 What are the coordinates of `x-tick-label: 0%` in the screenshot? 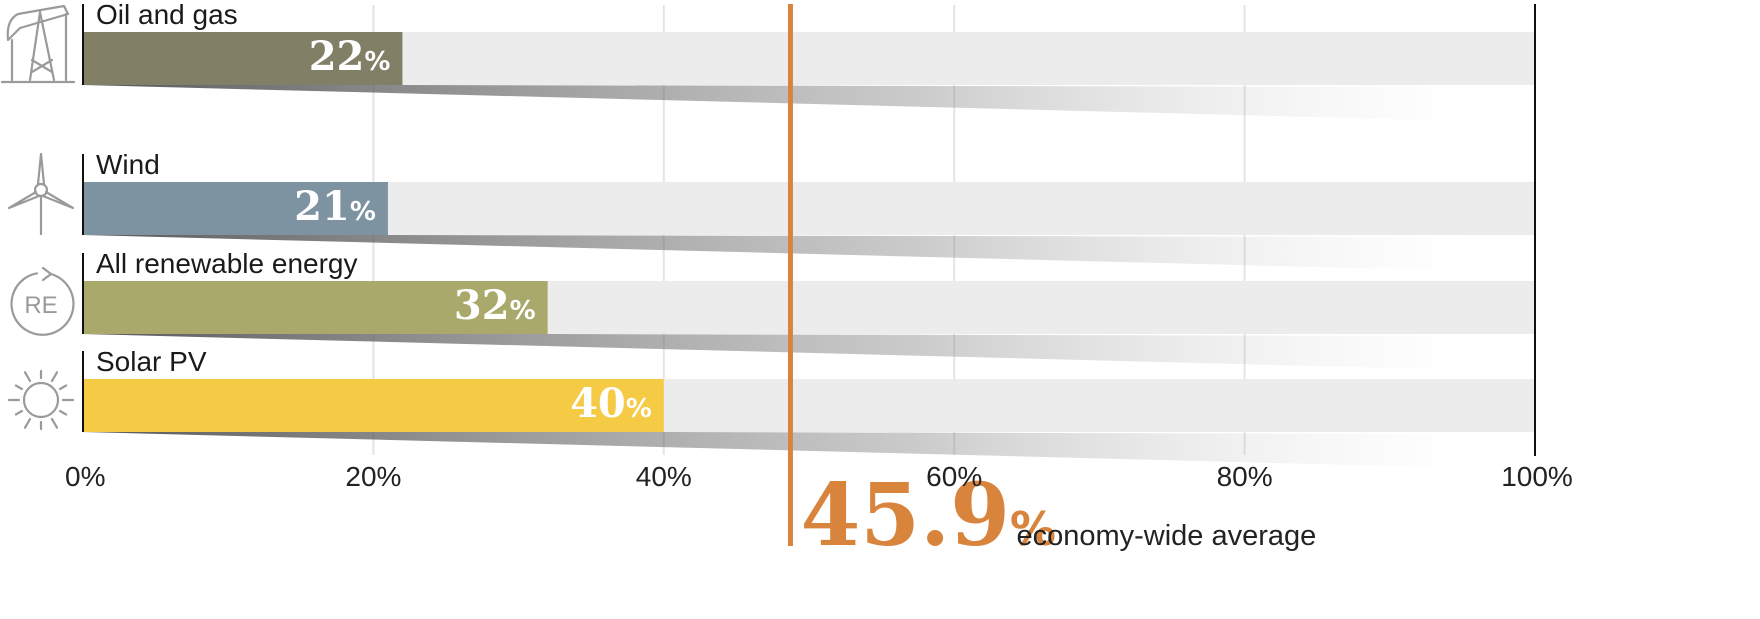 It's located at (85, 476).